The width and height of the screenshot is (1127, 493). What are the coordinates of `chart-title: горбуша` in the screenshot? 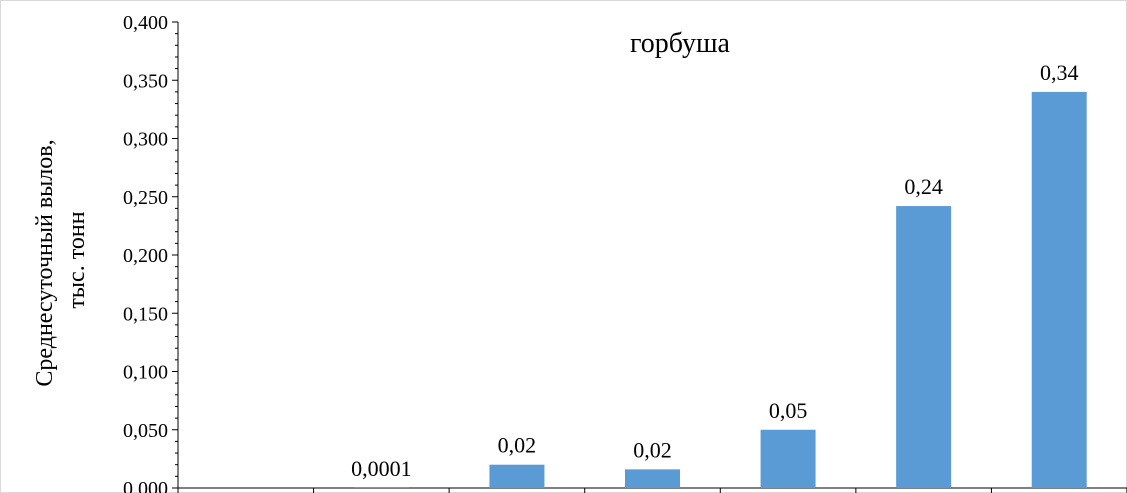 It's located at (680, 43).